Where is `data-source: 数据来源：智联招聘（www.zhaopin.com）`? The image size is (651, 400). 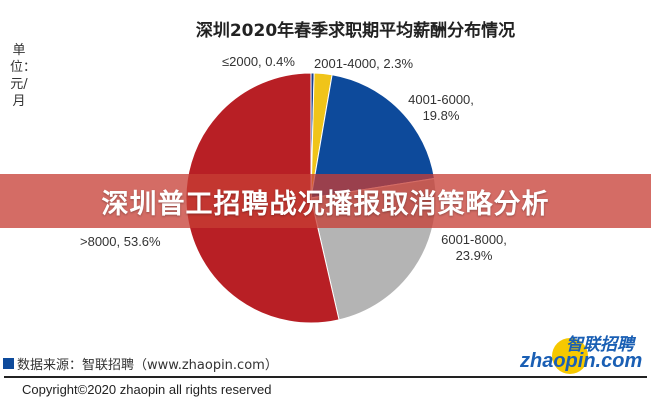 data-source: 数据来源：智联招聘（www.zhaopin.com） is located at coordinates (140, 363).